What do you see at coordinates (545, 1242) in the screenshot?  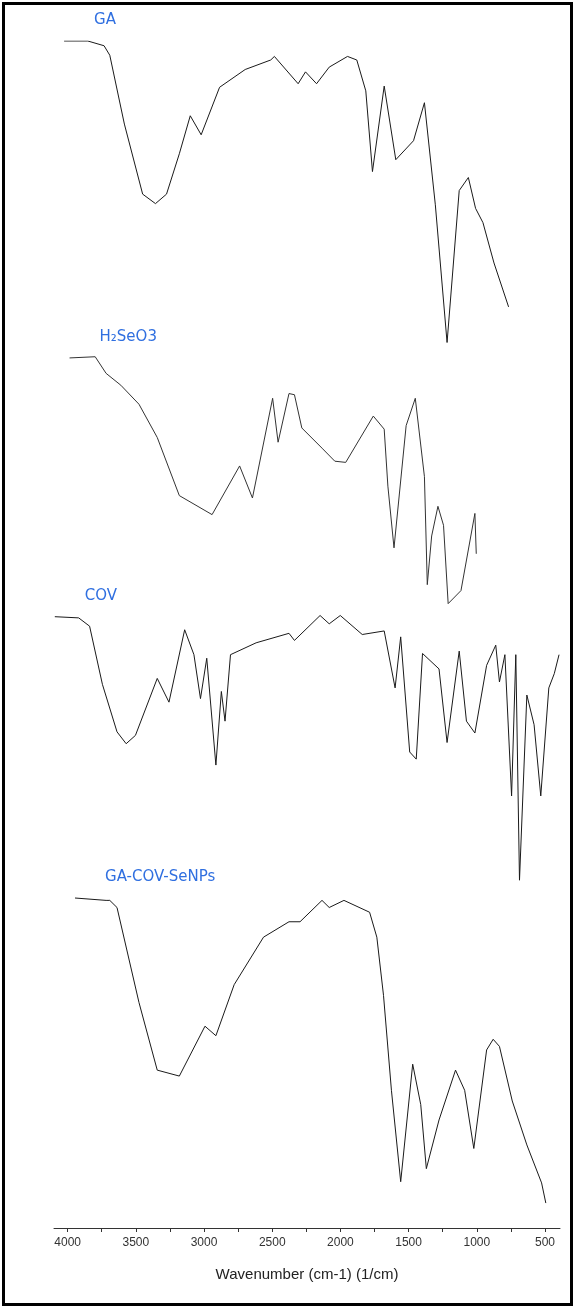 I see `x-tick-label: 500` at bounding box center [545, 1242].